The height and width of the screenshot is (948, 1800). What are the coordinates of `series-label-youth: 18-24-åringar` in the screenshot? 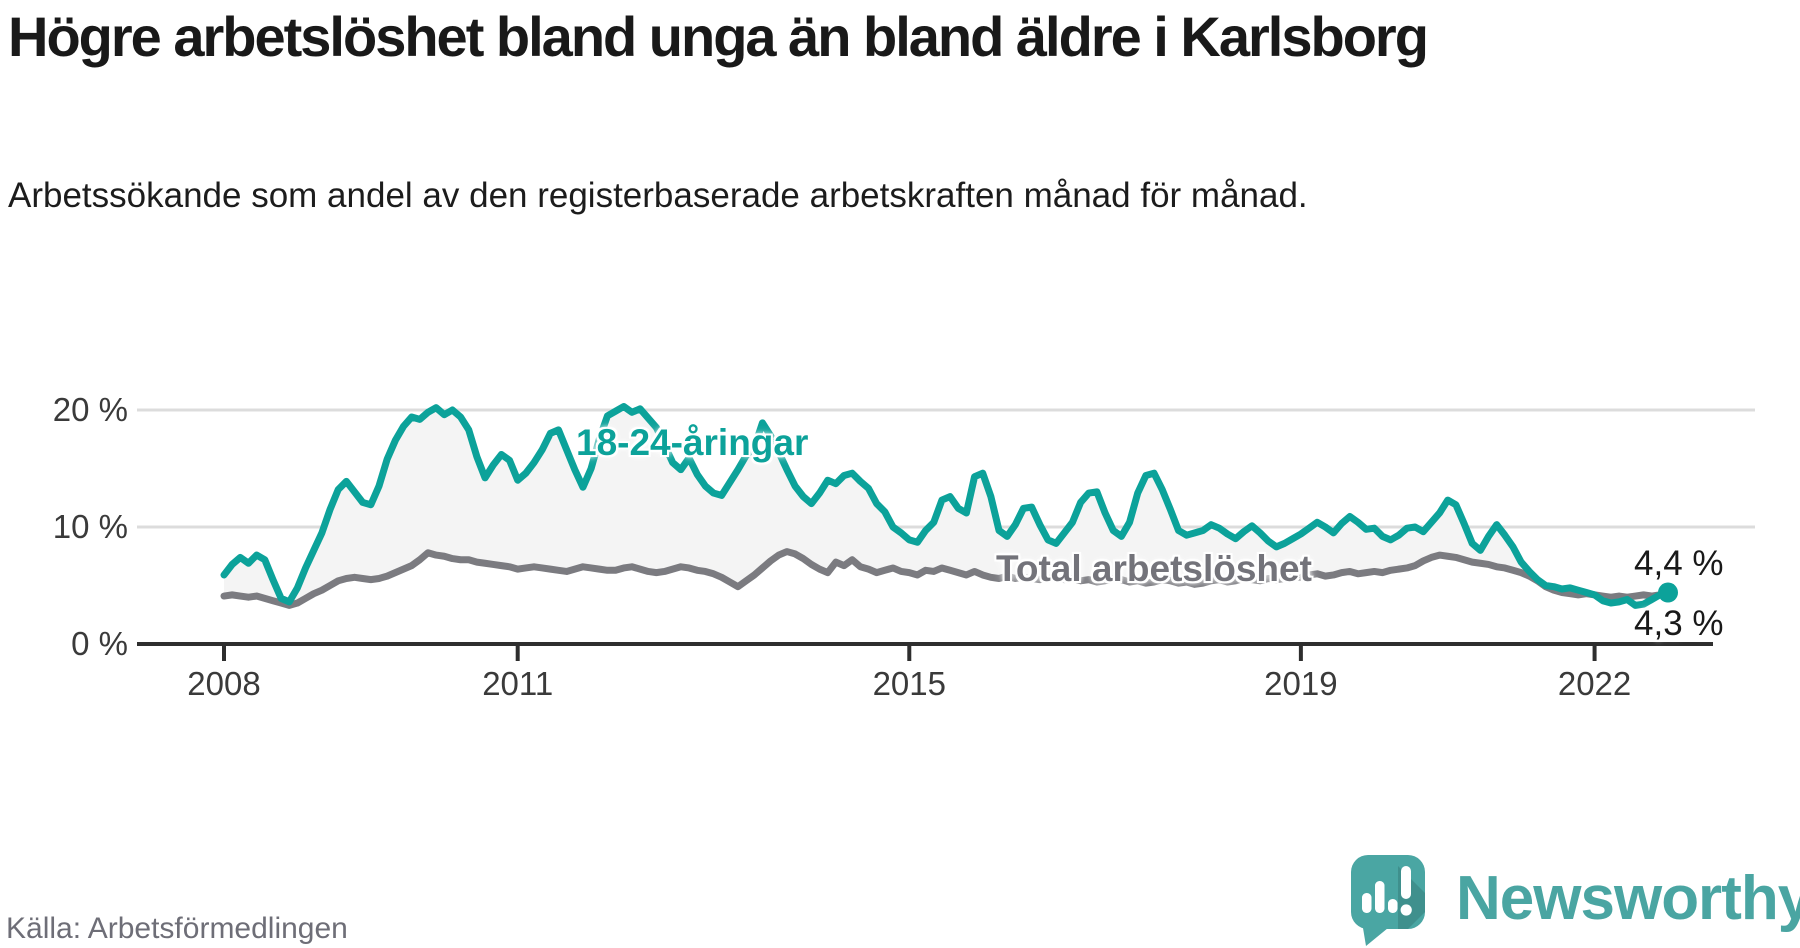 It's located at (692, 442).